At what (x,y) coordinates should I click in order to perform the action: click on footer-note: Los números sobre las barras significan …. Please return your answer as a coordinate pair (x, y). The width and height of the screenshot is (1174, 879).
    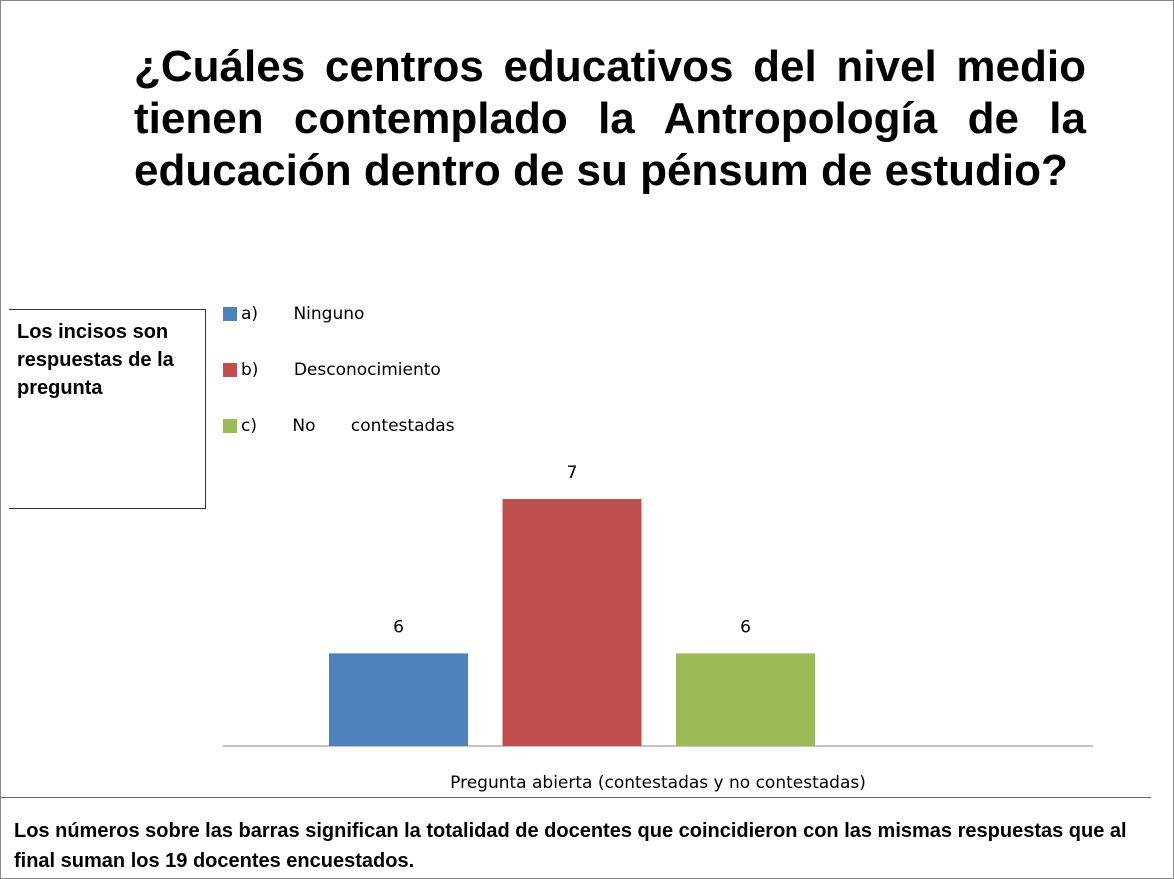
    Looking at the image, I should click on (576, 837).